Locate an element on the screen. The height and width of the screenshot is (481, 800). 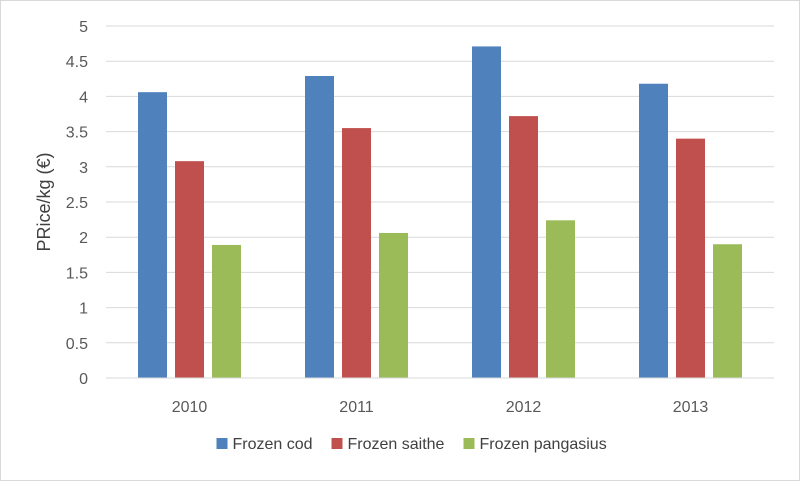
legend-label: Frozen saithe is located at coordinates (396, 444).